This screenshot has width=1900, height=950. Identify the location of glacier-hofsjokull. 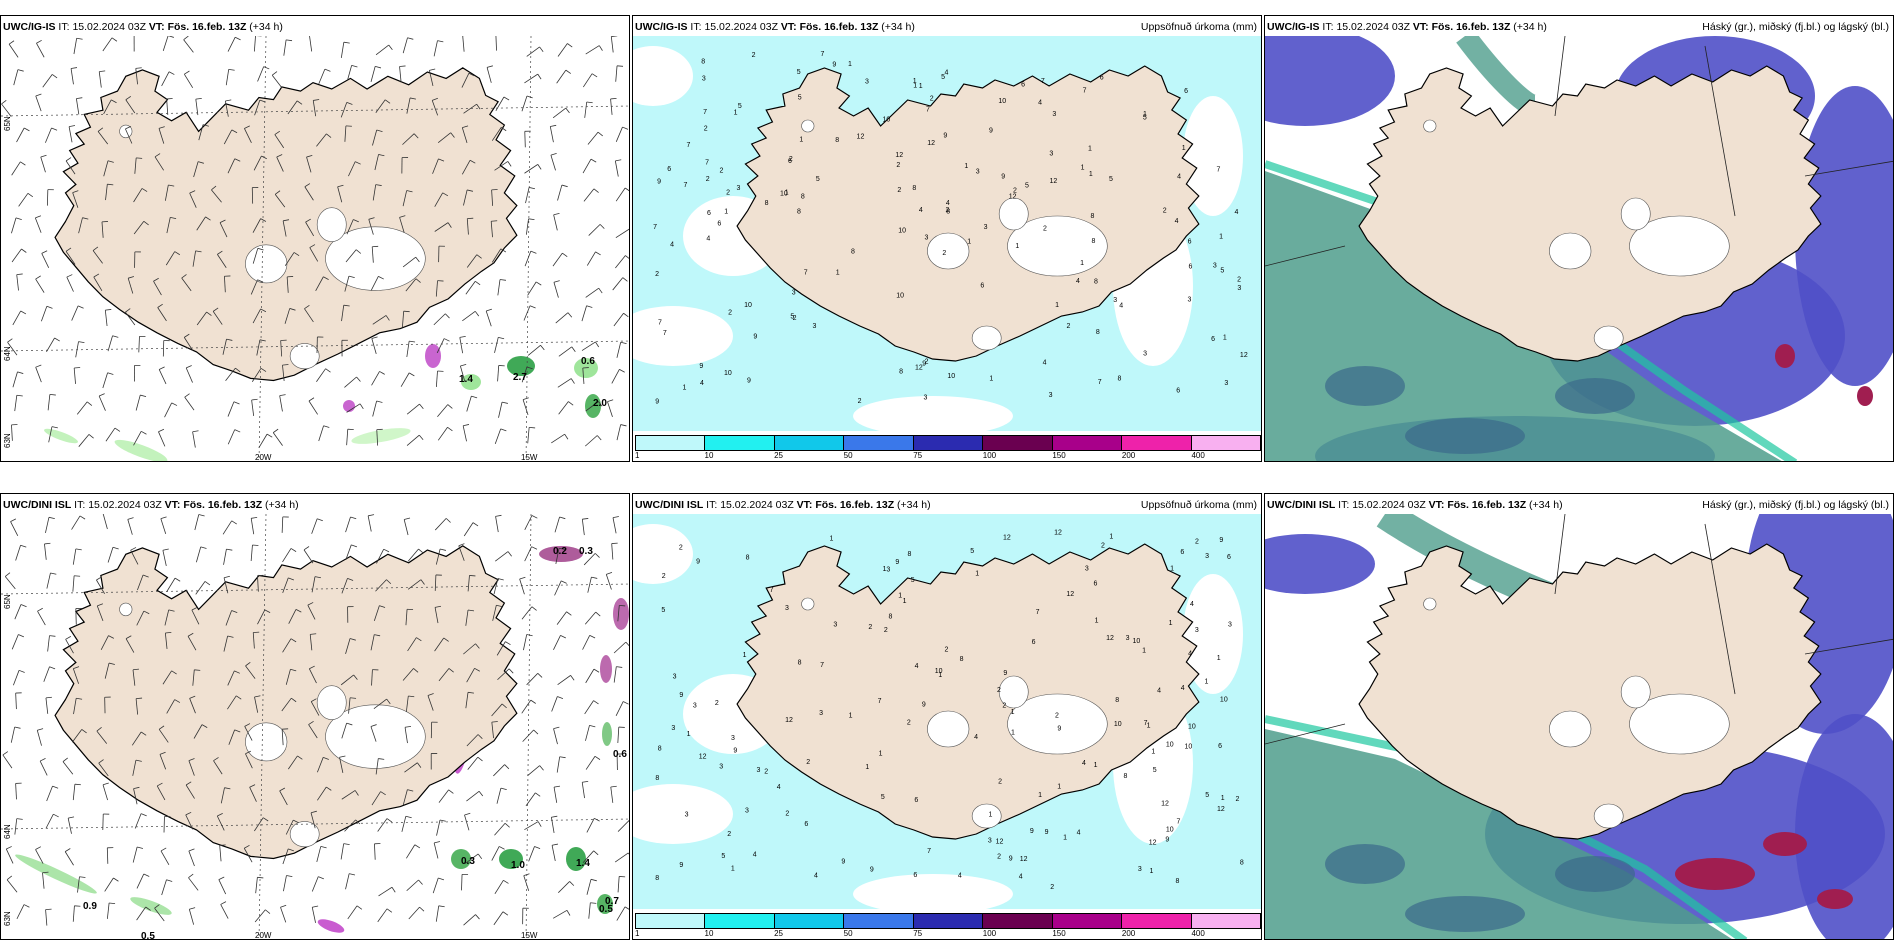
(1013, 214).